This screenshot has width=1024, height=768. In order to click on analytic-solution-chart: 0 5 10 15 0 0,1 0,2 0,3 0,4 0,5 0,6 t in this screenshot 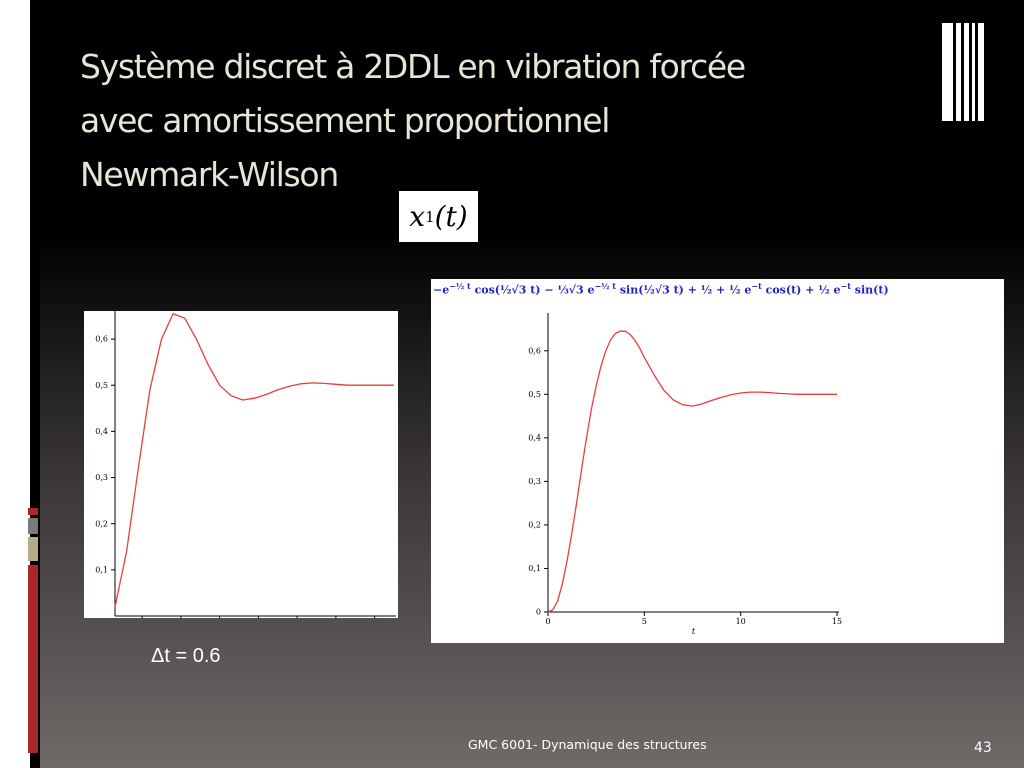, I will do `click(685, 474)`.